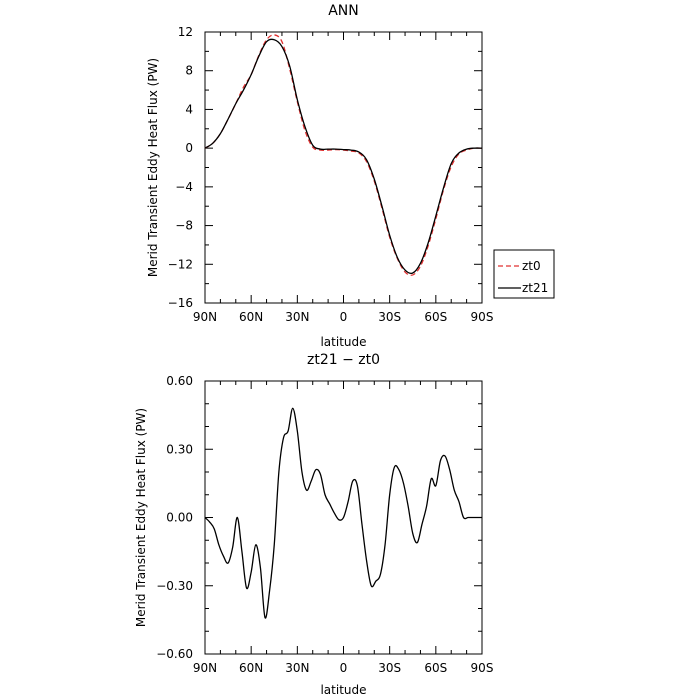  Describe the element at coordinates (531, 266) in the screenshot. I see `legend-label-zt0: zt0` at that location.